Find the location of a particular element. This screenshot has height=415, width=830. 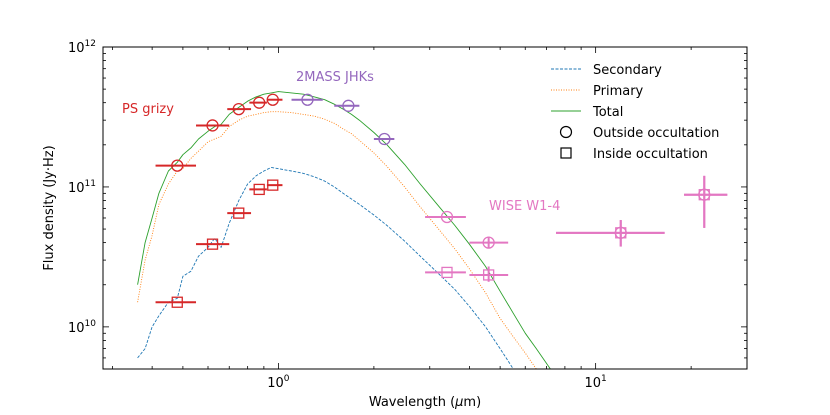

y-tick-label-1e12: 1012 is located at coordinates (82, 47).